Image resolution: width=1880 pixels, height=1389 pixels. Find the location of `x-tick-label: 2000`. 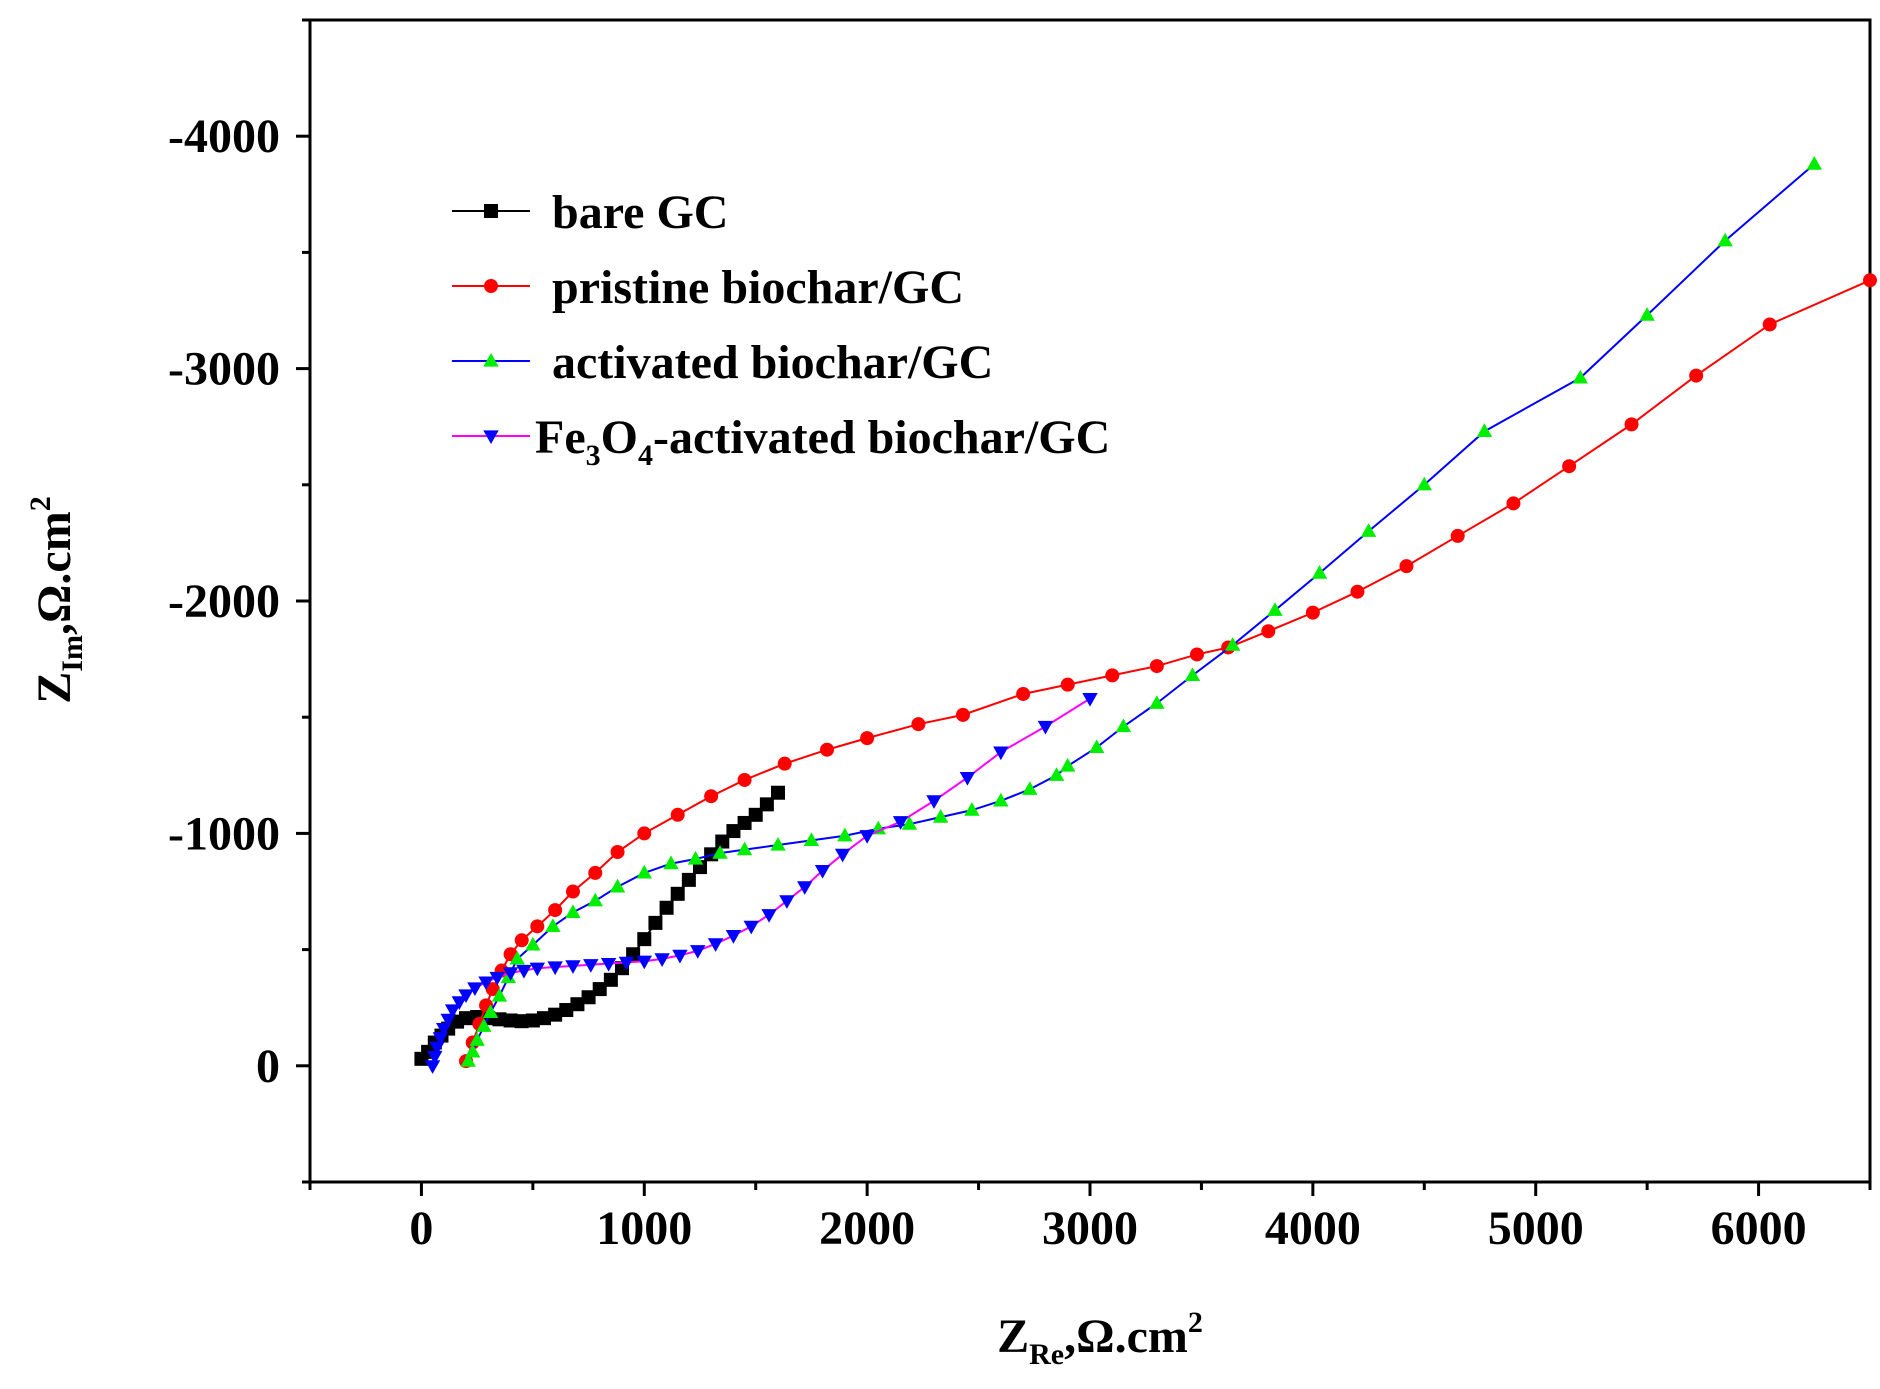

x-tick-label: 2000 is located at coordinates (867, 1228).